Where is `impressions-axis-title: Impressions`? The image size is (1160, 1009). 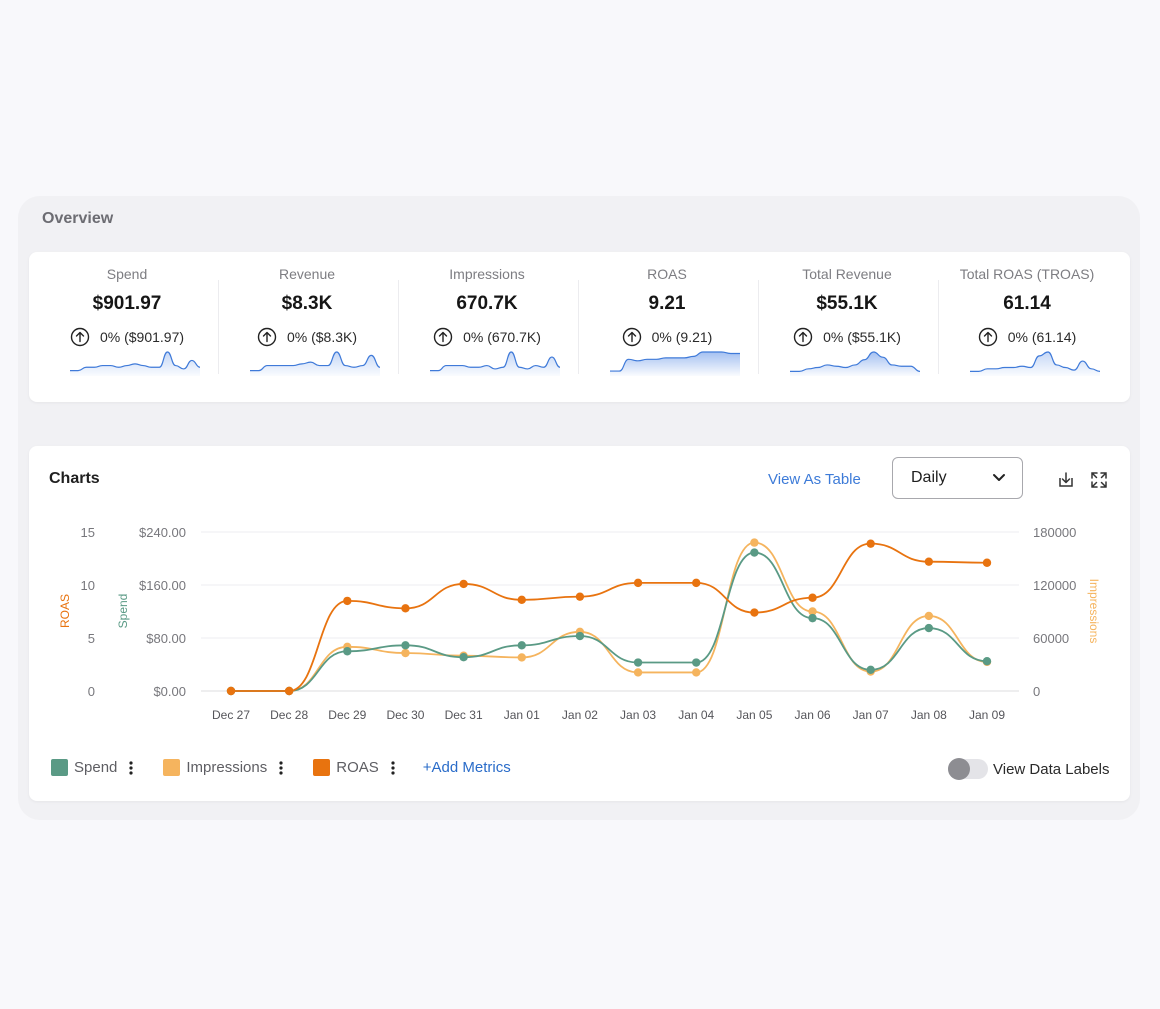 impressions-axis-title: Impressions is located at coordinates (1094, 611).